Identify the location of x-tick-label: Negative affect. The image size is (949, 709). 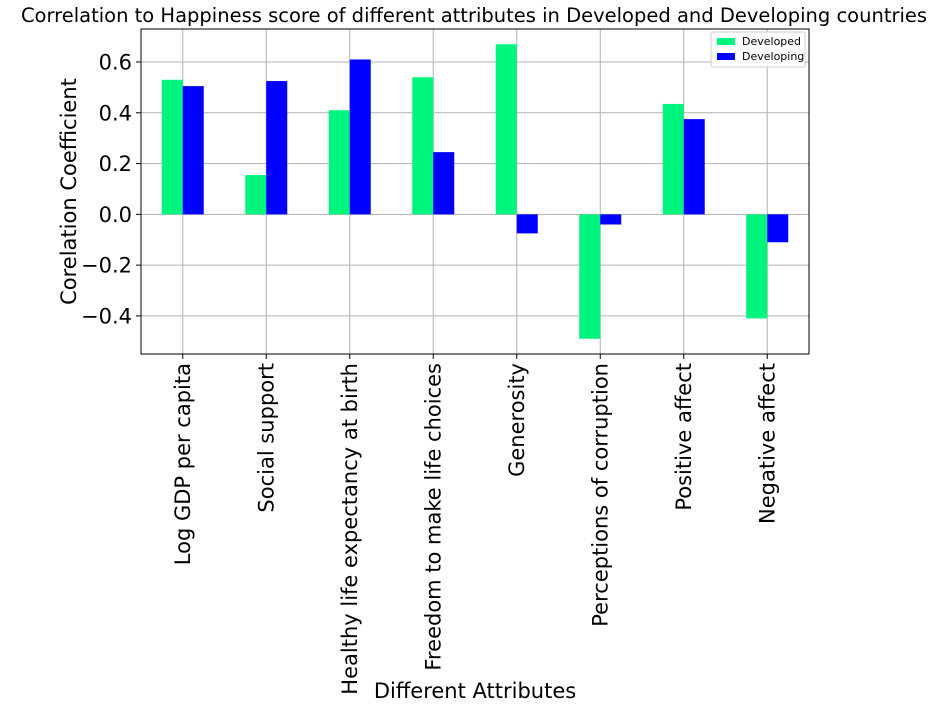
(767, 443).